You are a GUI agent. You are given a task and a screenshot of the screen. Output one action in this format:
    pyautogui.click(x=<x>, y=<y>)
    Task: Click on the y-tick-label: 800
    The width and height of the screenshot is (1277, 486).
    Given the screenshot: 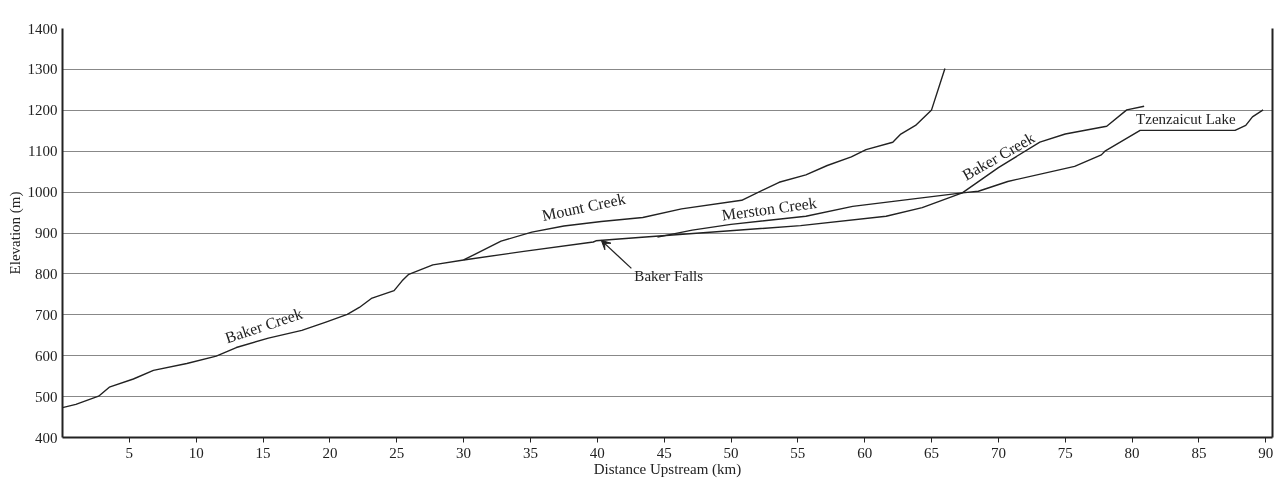 What is the action you would take?
    pyautogui.click(x=46, y=273)
    